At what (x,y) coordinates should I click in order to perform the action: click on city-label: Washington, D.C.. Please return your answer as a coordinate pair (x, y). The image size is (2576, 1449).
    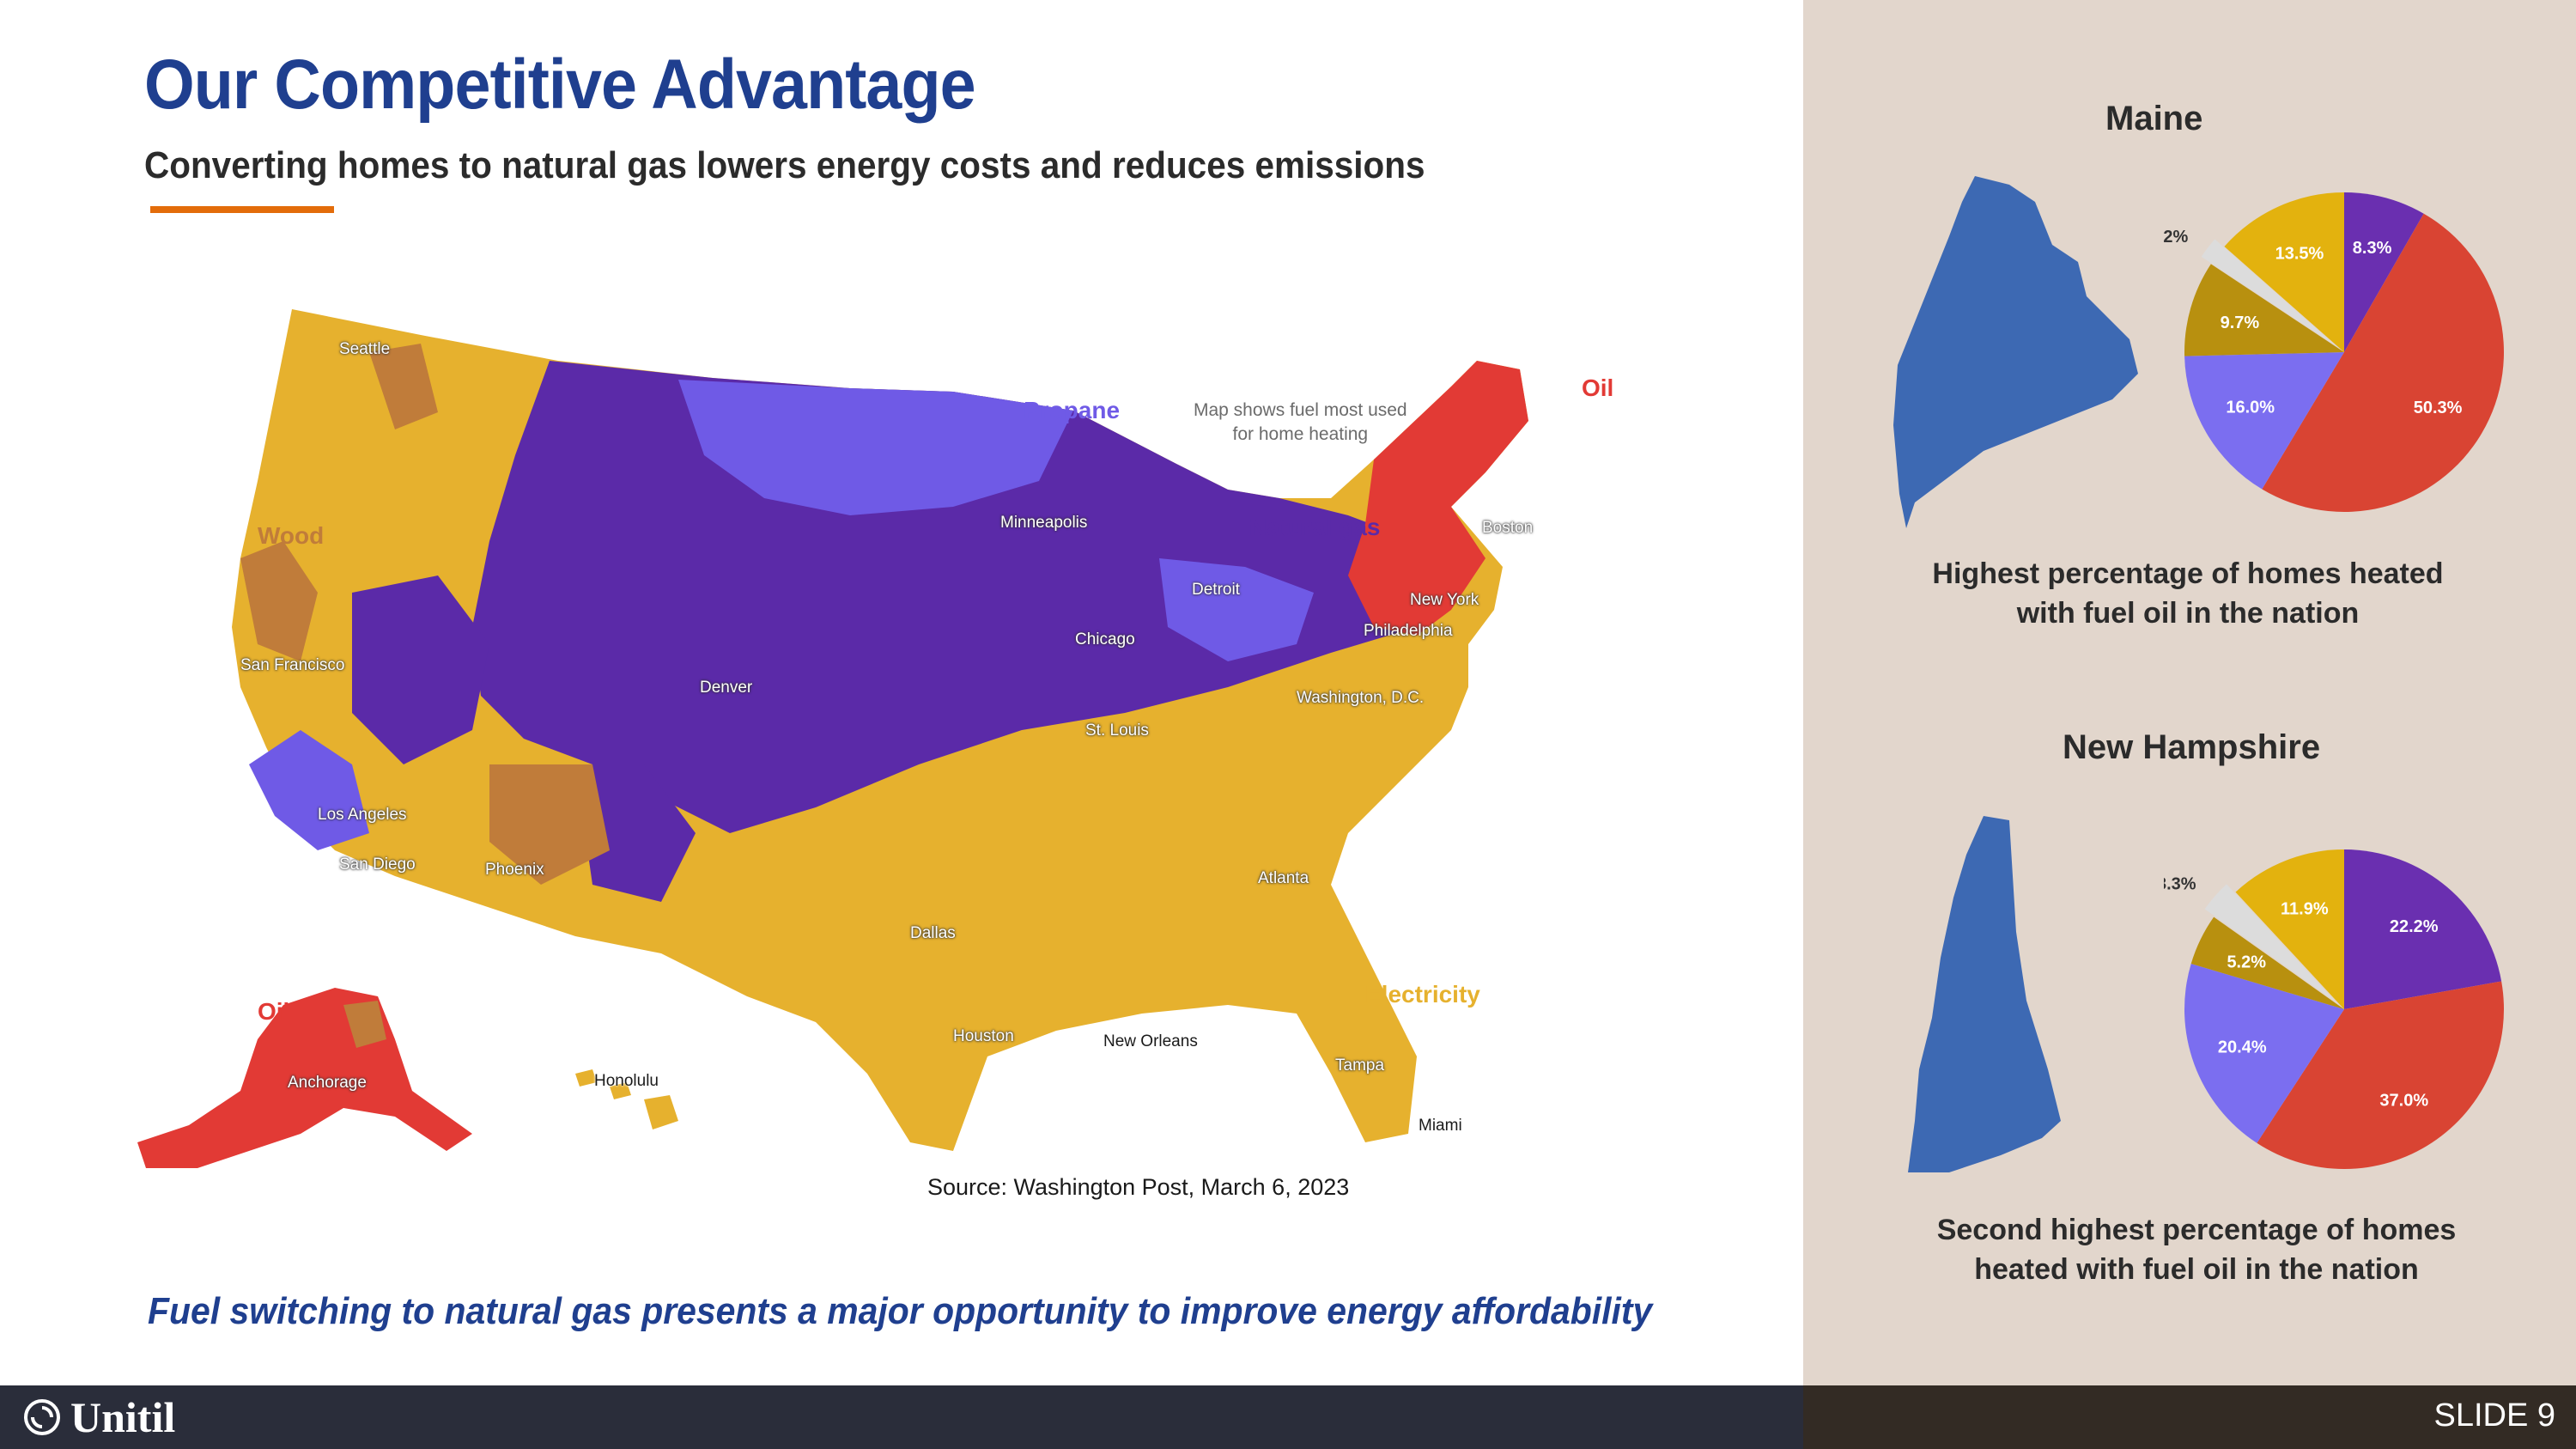
    Looking at the image, I should click on (1361, 698).